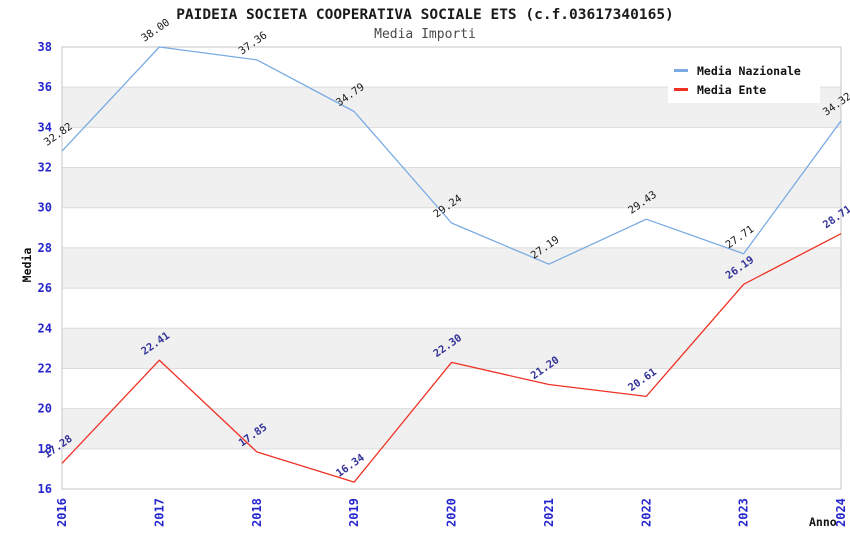  I want to click on x-tick-label: 2016, so click(62, 512).